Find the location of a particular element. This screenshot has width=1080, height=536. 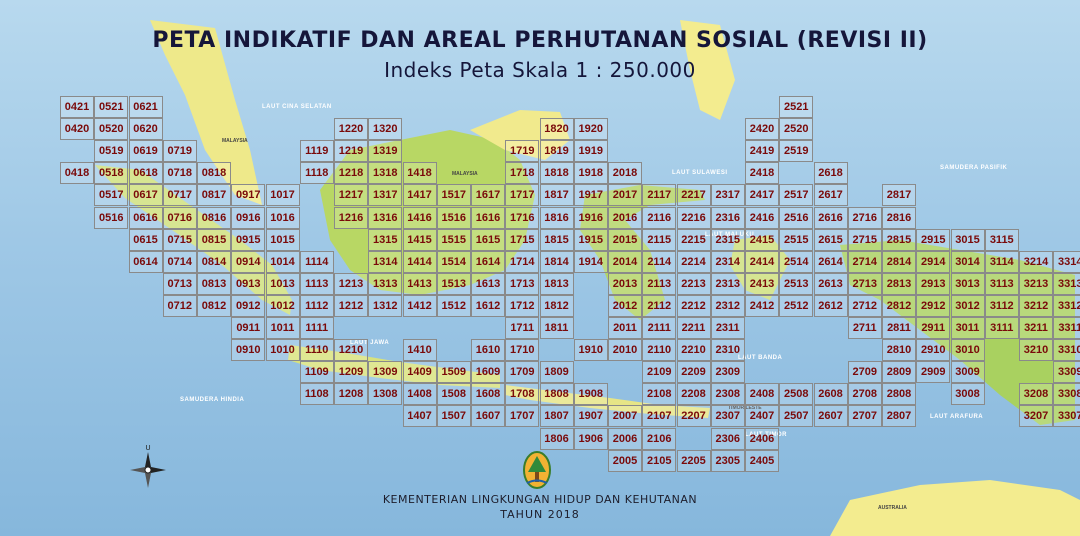

map-sheet-1914: 1914 is located at coordinates (590, 261).